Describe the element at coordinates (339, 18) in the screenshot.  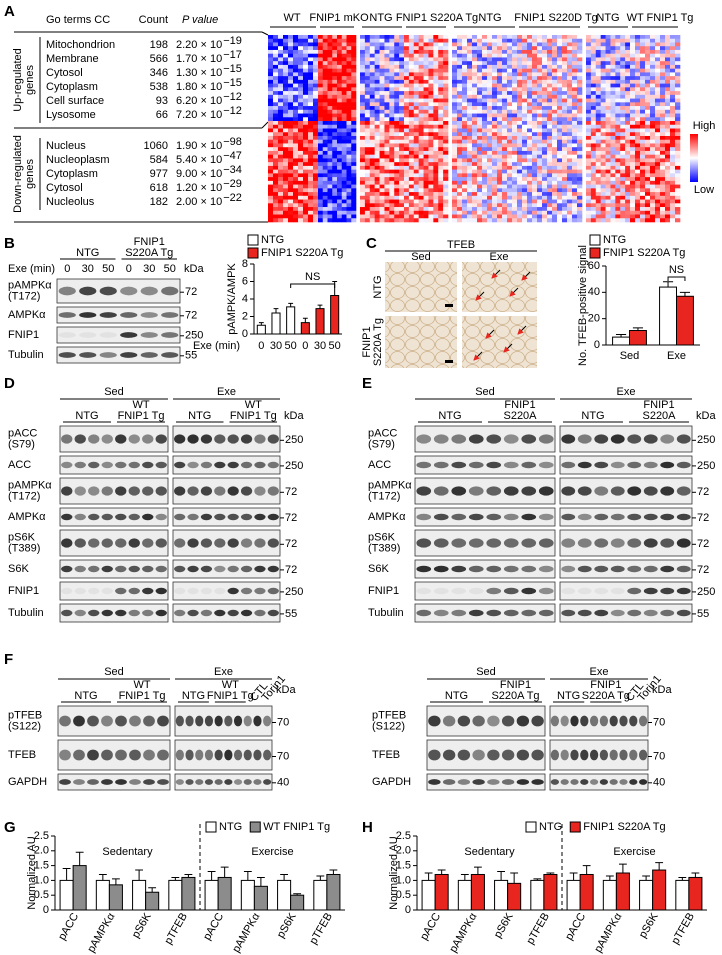
I see `heatmap-group-label: FNIP1 mKO` at that location.